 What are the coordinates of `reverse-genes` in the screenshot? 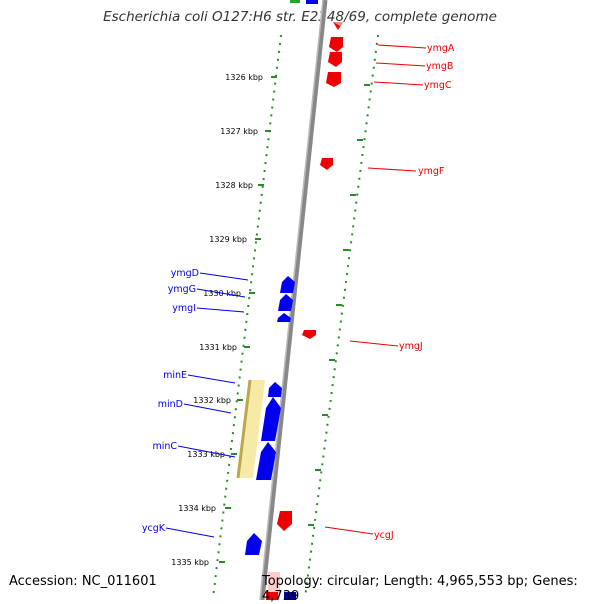 It's located at (310, 284).